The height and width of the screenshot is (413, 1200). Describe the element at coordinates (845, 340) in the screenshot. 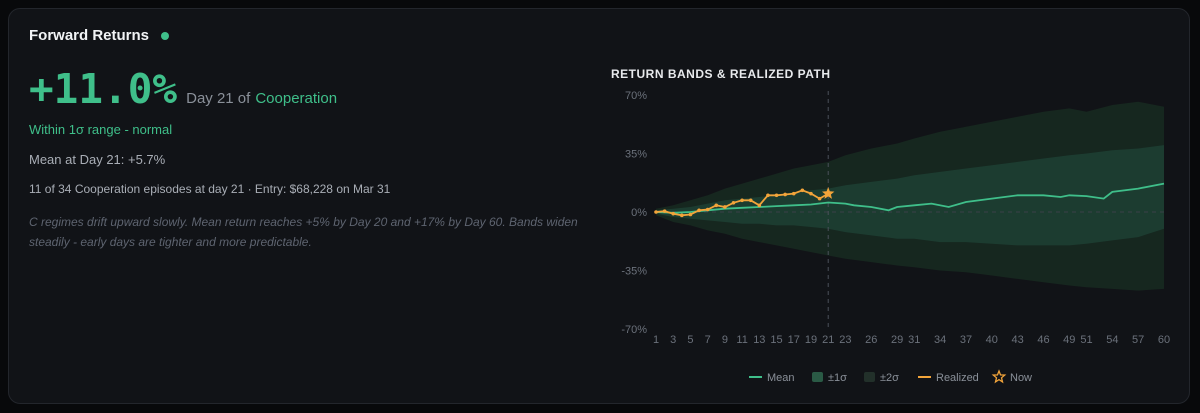

I see `x-tick-label: 23` at that location.